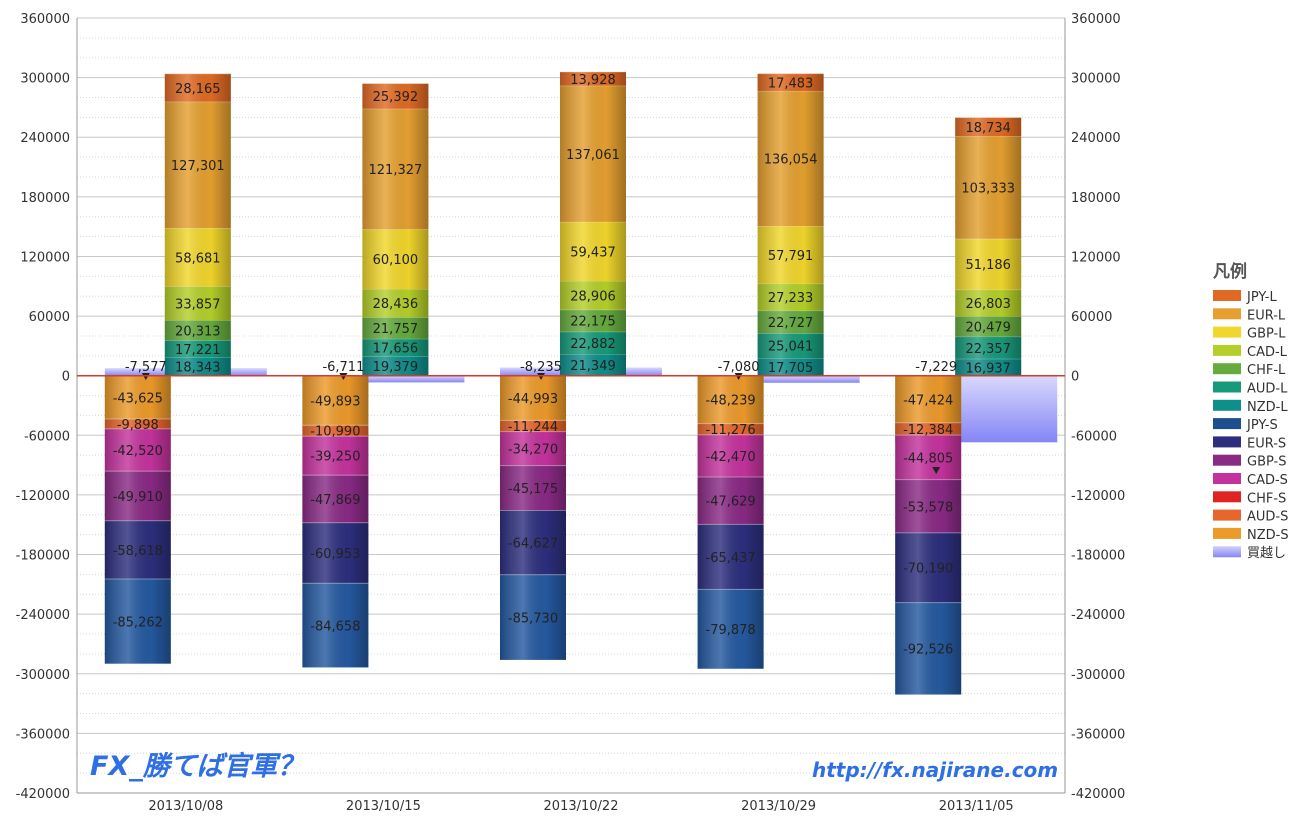 The height and width of the screenshot is (819, 1307). What do you see at coordinates (593, 155) in the screenshot?
I see `long-data-label: 137,061` at bounding box center [593, 155].